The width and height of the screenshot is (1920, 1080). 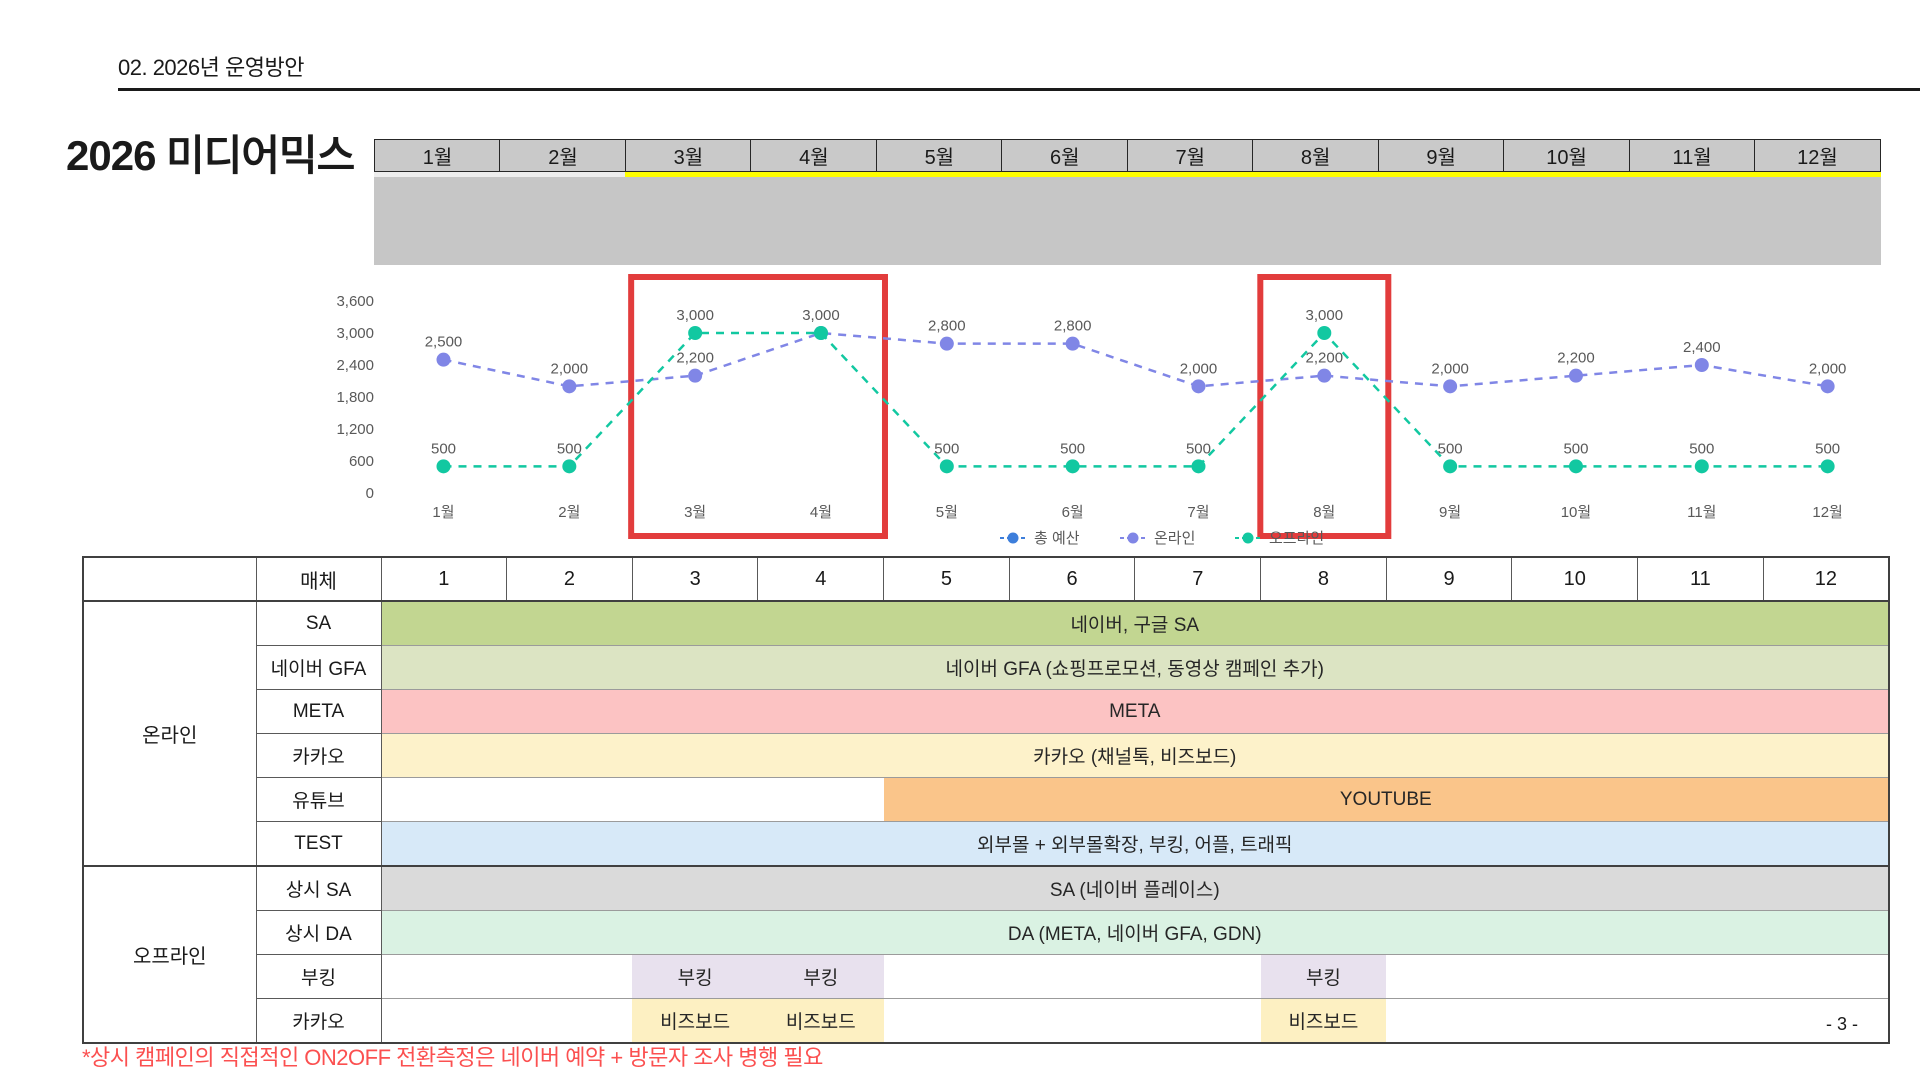 What do you see at coordinates (318, 799) in the screenshot?
I see `row-label: 유튜브` at bounding box center [318, 799].